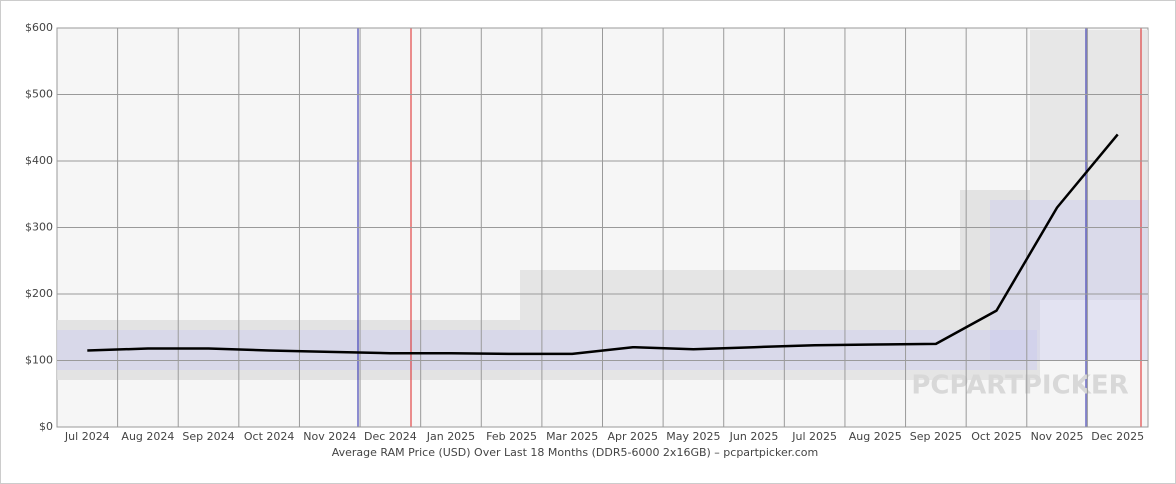  I want to click on y-tick-label: $100, so click(39, 360).